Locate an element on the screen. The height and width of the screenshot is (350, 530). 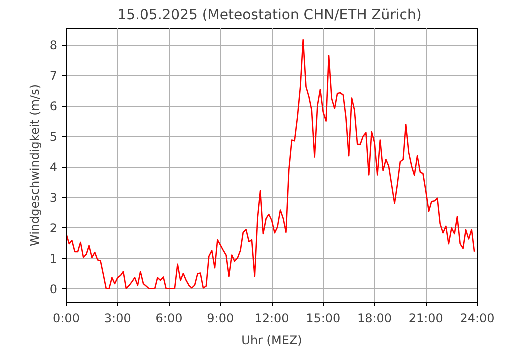
y-tick-label: 2 is located at coordinates (54, 228).